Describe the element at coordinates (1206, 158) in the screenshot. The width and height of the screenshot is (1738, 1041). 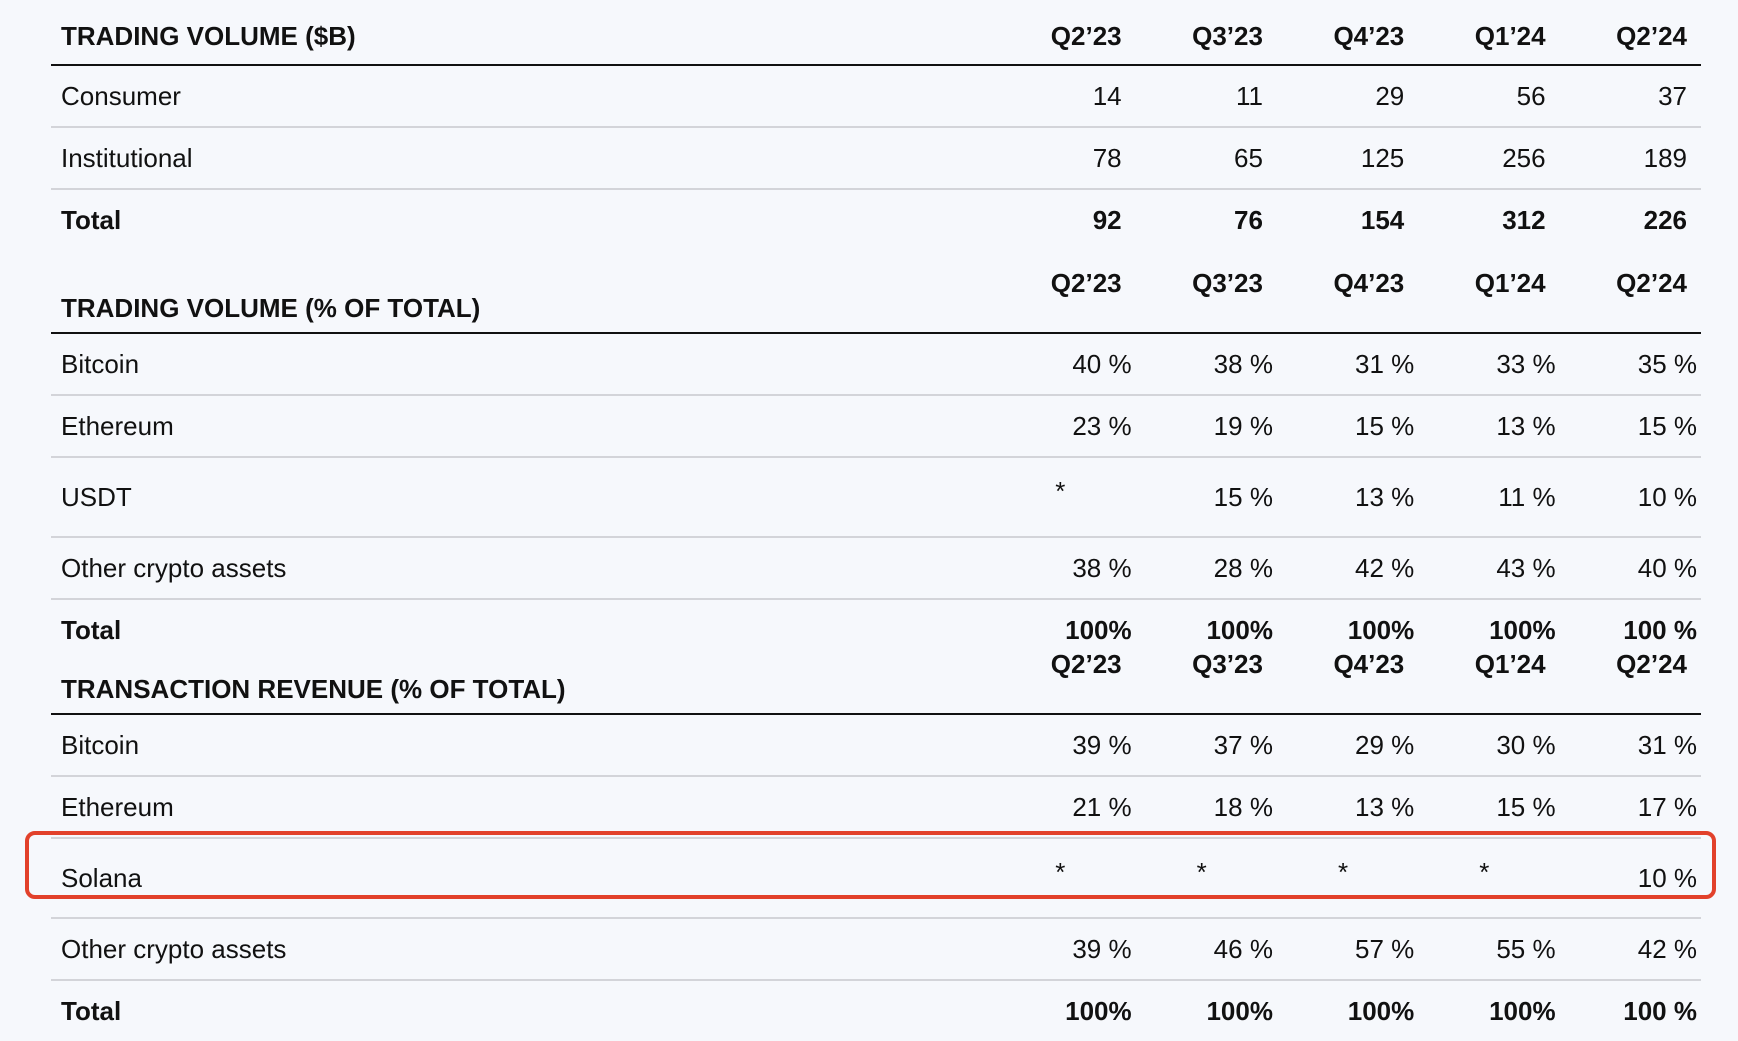
I see `table-cell: 65` at that location.